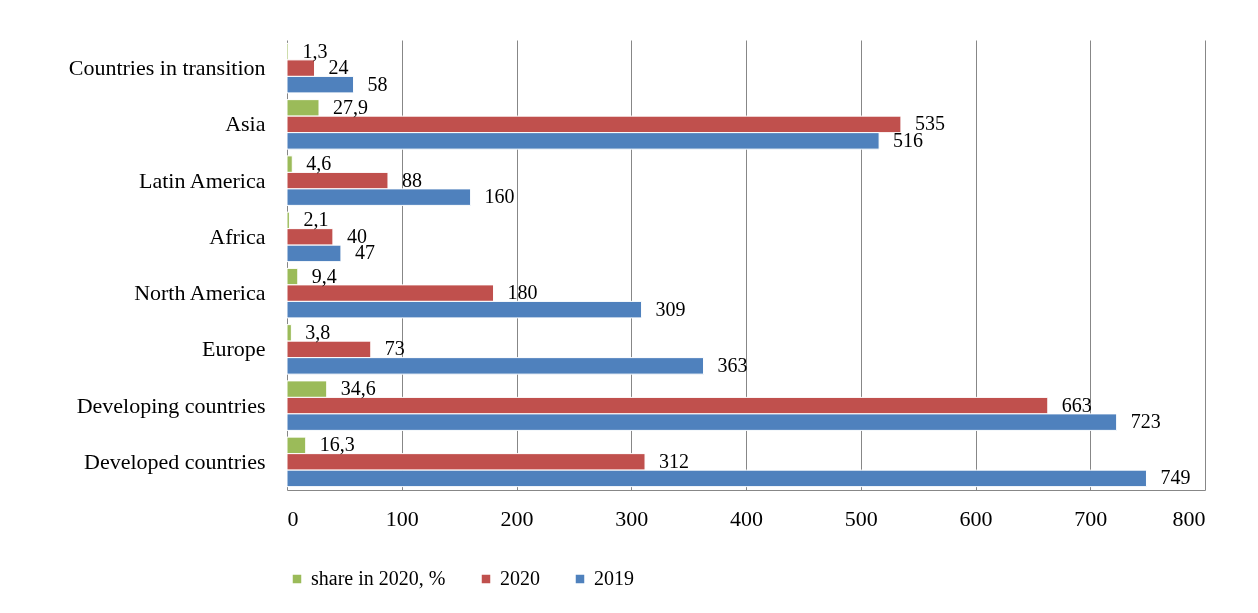 The width and height of the screenshot is (1258, 613). What do you see at coordinates (175, 461) in the screenshot?
I see `y-tick-label: Developed countries` at bounding box center [175, 461].